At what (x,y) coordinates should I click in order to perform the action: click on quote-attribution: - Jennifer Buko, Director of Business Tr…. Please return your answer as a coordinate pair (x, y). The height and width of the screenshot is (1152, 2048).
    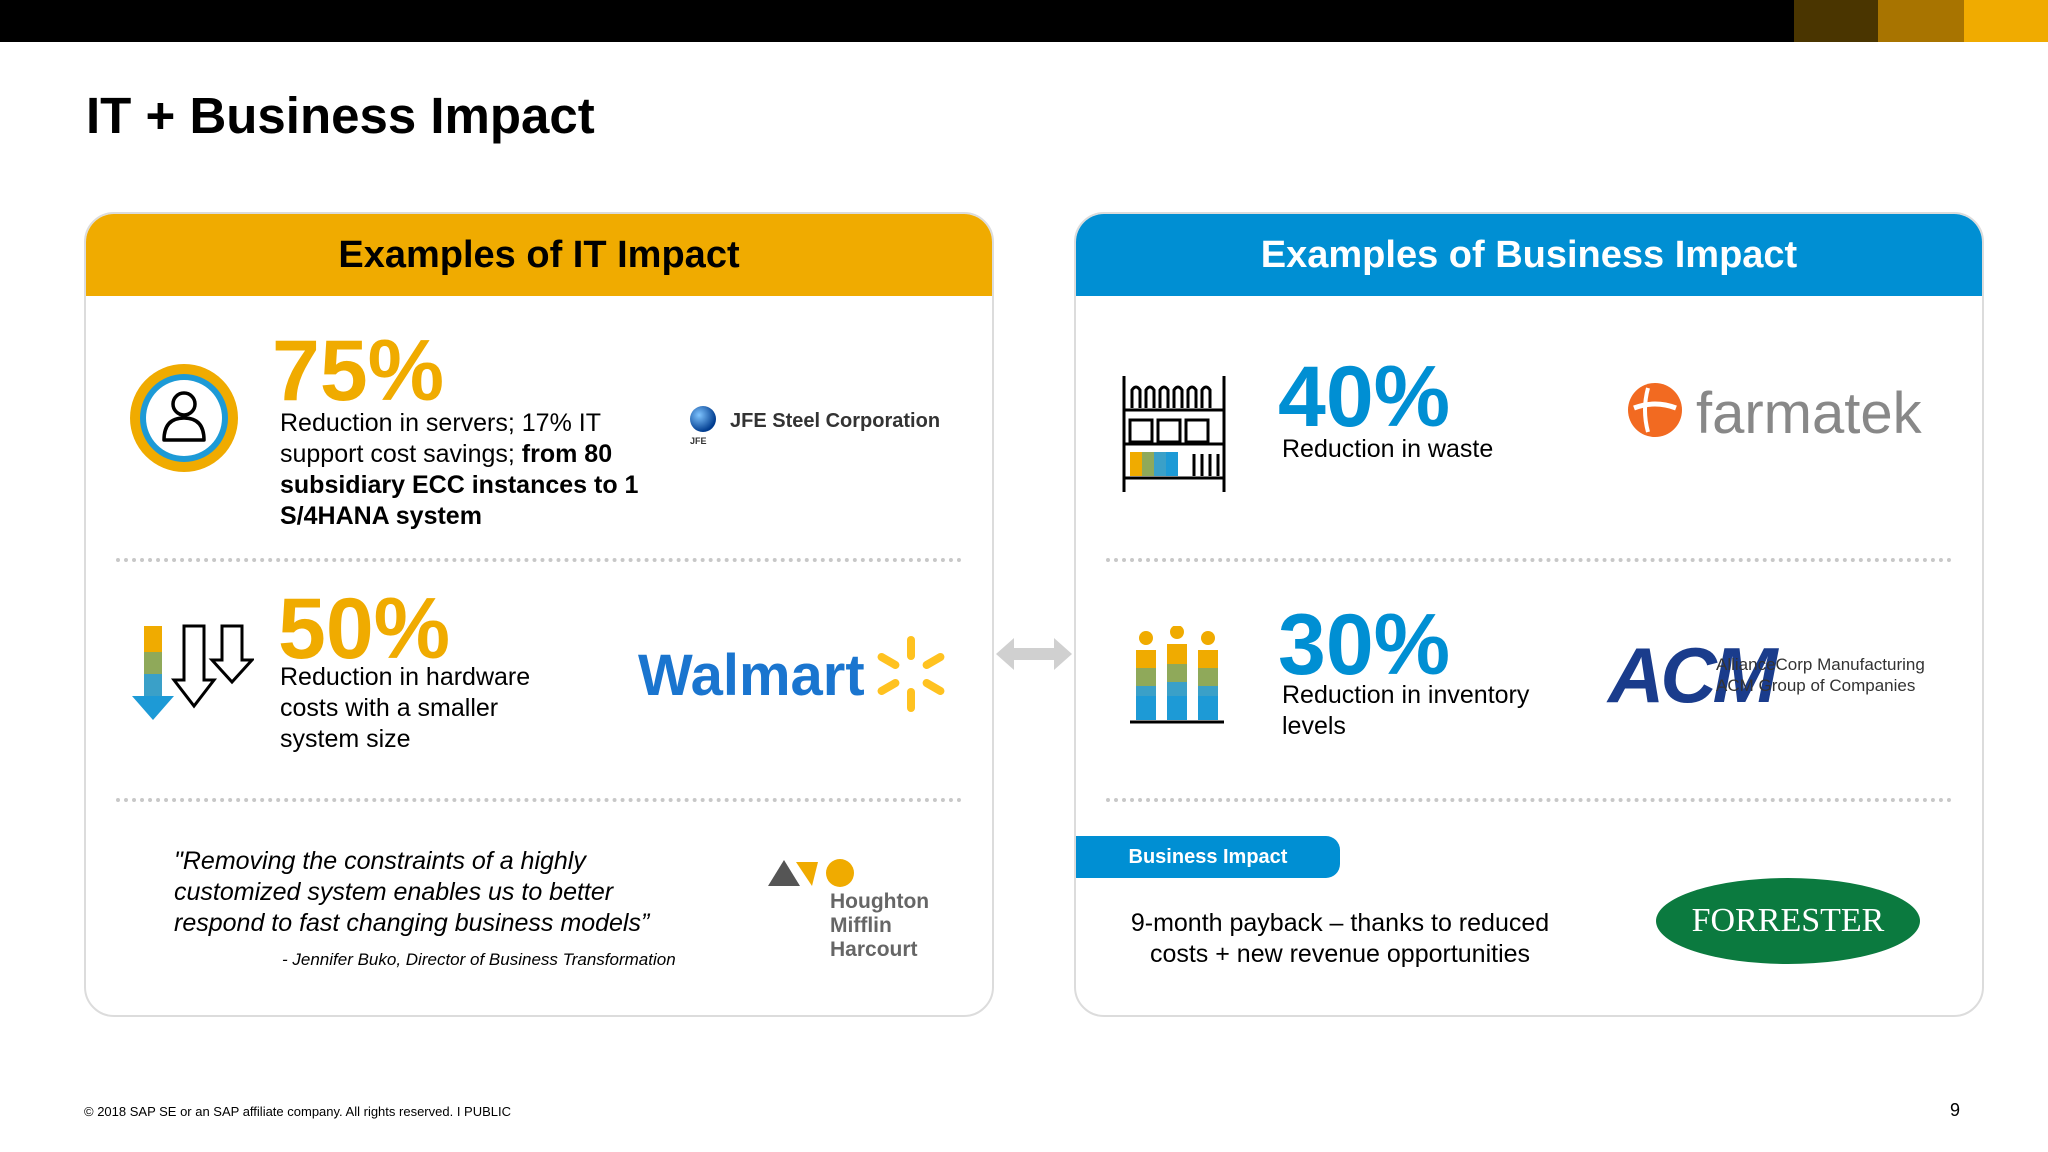
    Looking at the image, I should click on (479, 959).